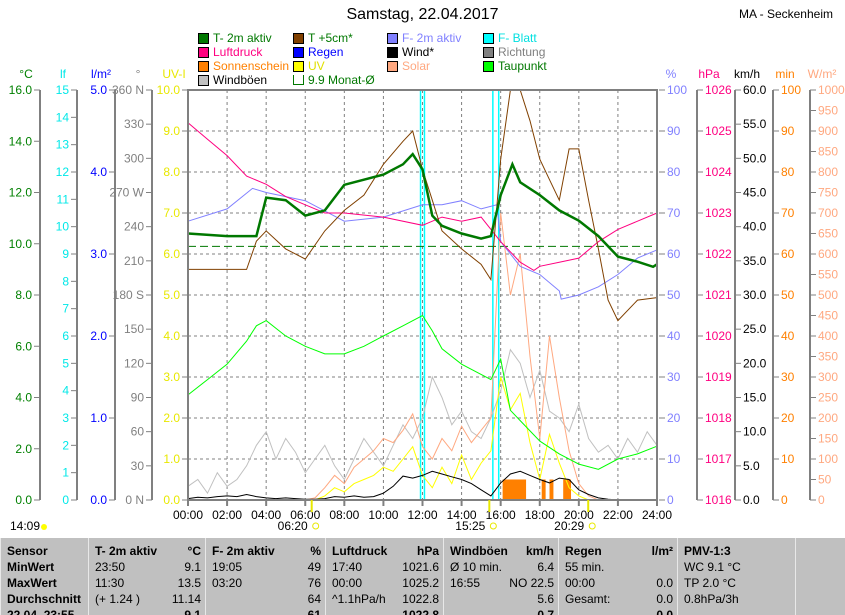 The image size is (845, 615). I want to click on cell-label: Ø 10 min., so click(476, 567).